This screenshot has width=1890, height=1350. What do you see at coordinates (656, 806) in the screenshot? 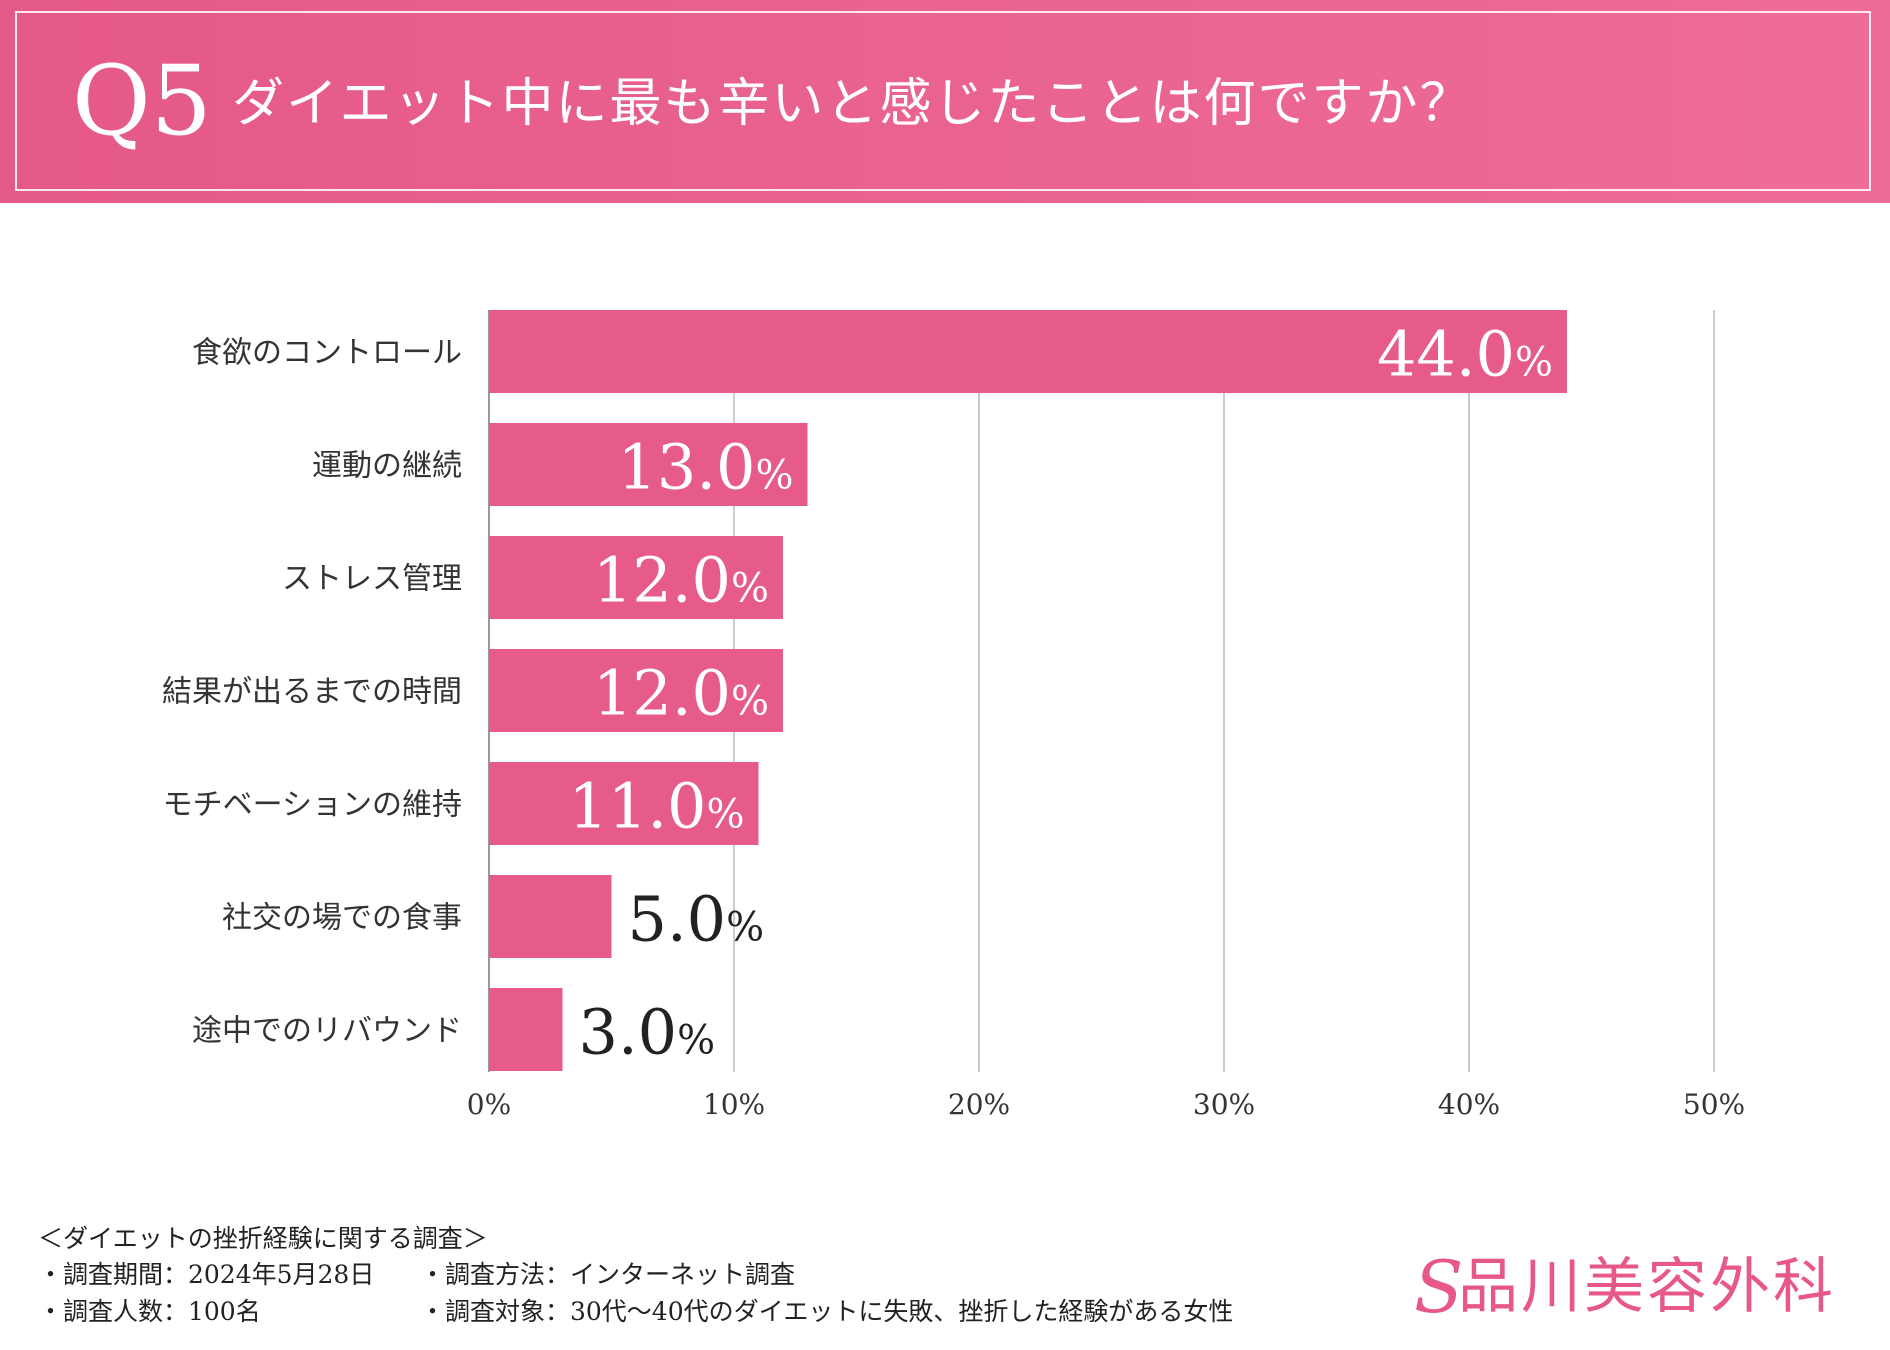
I see `data-label: 11.0%` at bounding box center [656, 806].